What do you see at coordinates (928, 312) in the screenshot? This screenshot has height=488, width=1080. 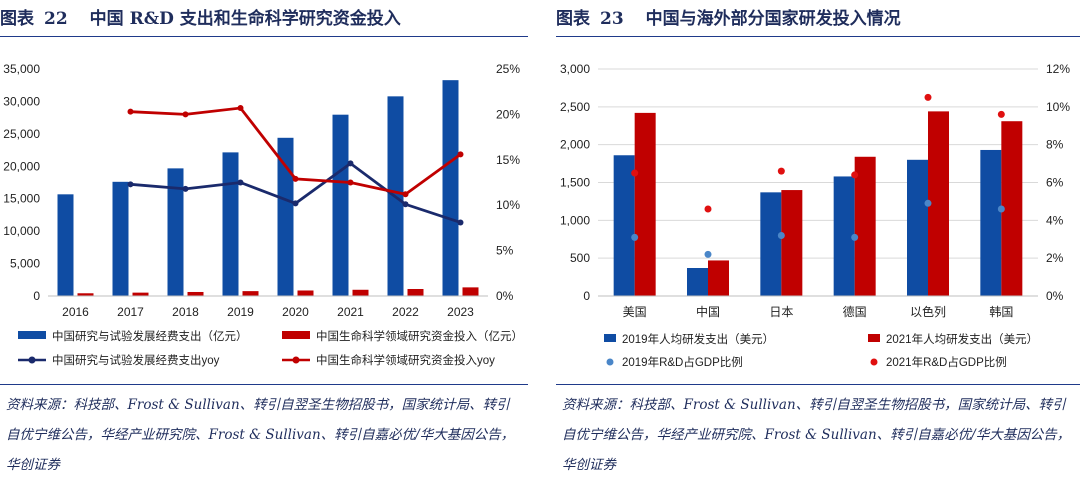 I see `right-x-tick-label: 以色列` at bounding box center [928, 312].